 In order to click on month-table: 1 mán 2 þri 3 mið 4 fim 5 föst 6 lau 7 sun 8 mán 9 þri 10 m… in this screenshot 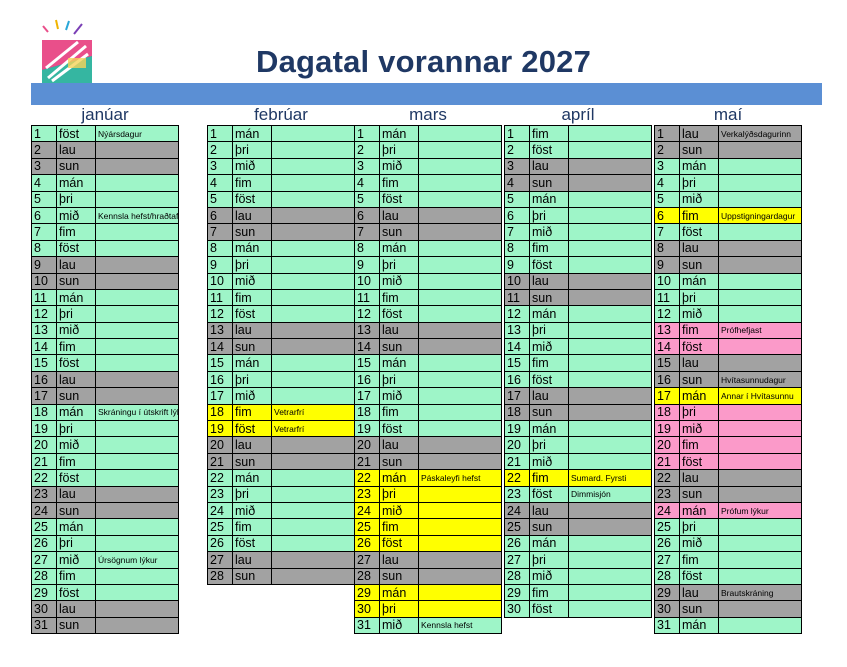, I will do `click(281, 354)`.